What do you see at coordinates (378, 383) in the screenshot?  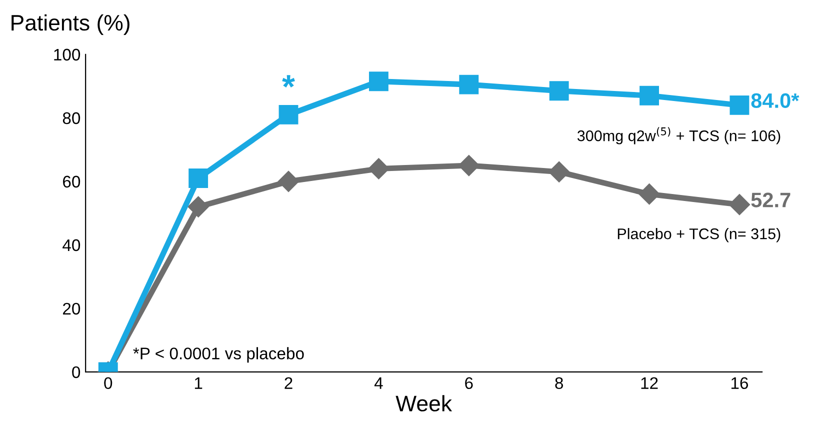 I see `x-tick-label: 4` at bounding box center [378, 383].